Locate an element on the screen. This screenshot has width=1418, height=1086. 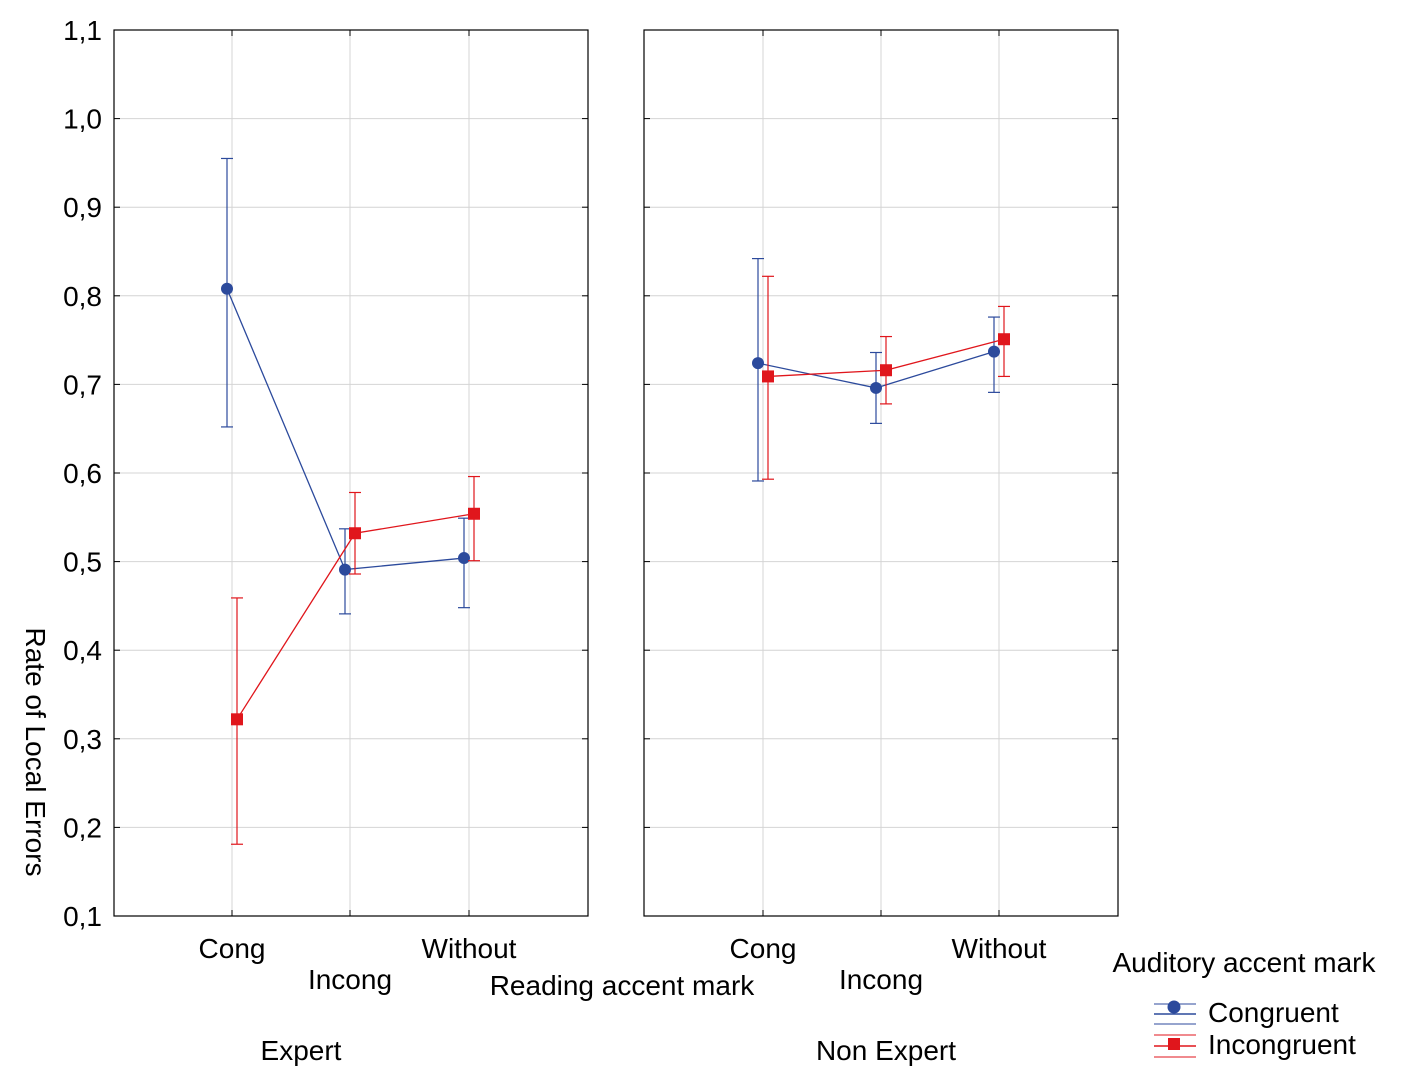
y-tick-label: 0,5 is located at coordinates (82, 562).